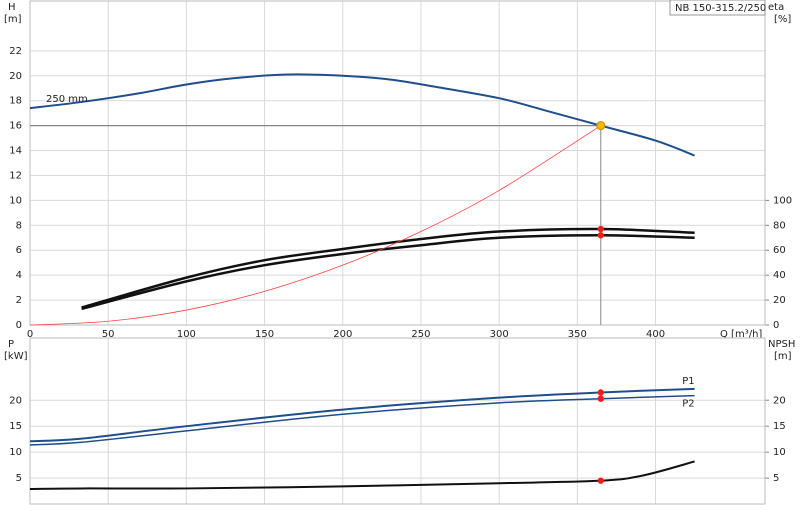 The height and width of the screenshot is (520, 800). I want to click on y2-axis-label: eta, so click(776, 7).